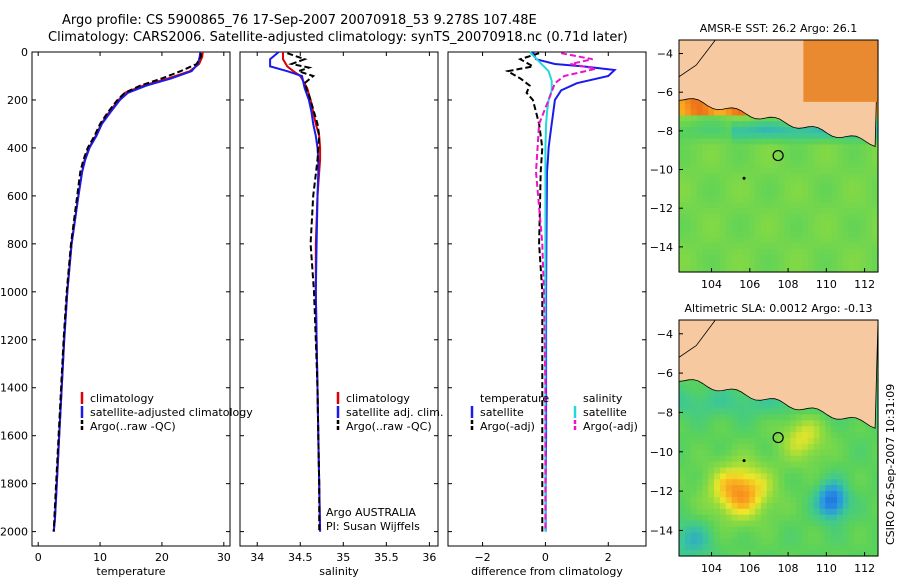 This screenshot has height=580, width=900. Describe the element at coordinates (665, 54) in the screenshot. I see `sst-map-ytick-label: −4` at that location.